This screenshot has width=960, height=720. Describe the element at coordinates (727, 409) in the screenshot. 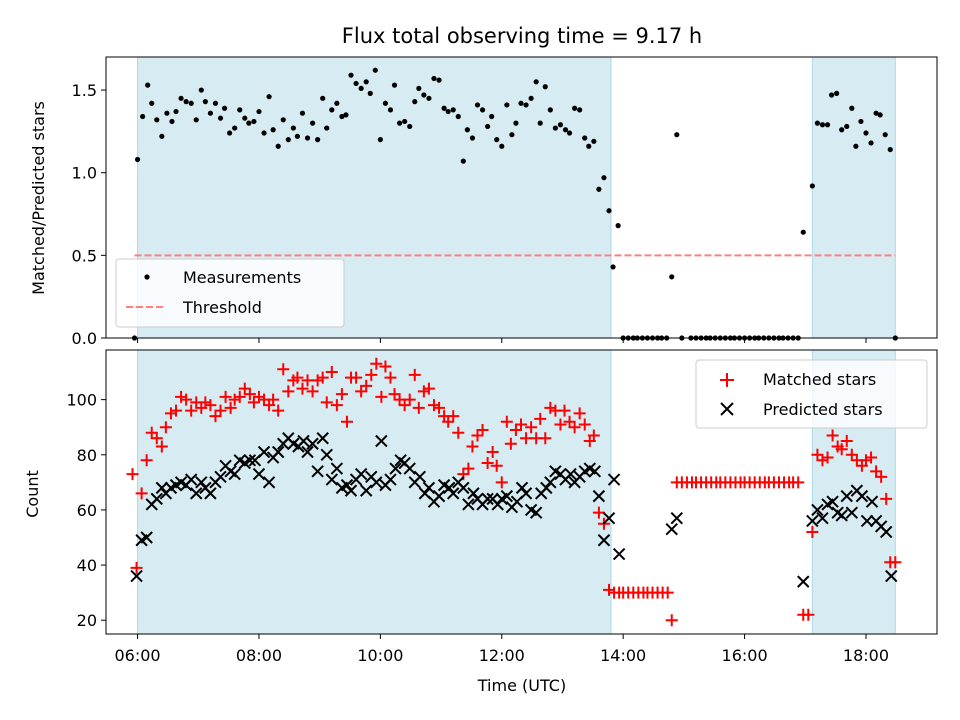

I see `legend-predicted-marker` at that location.